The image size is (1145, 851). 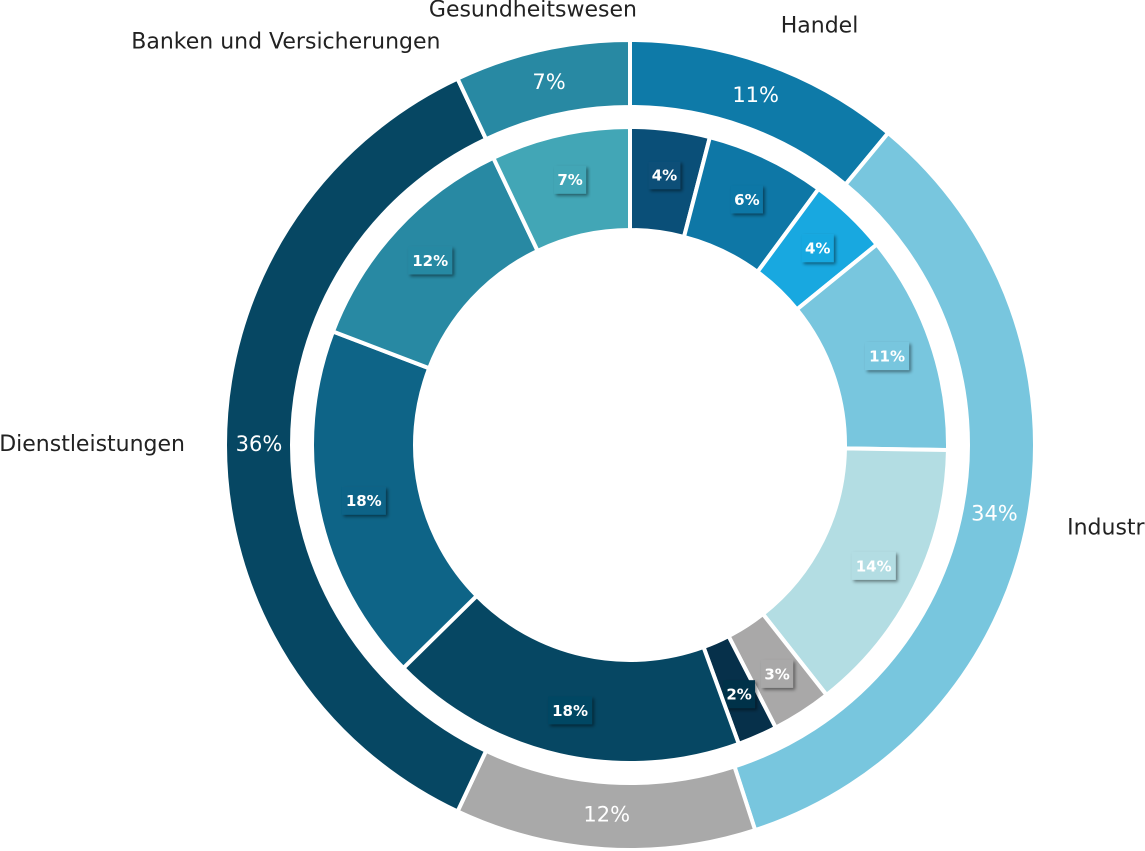 I want to click on data-label: 34%, so click(x=994, y=514).